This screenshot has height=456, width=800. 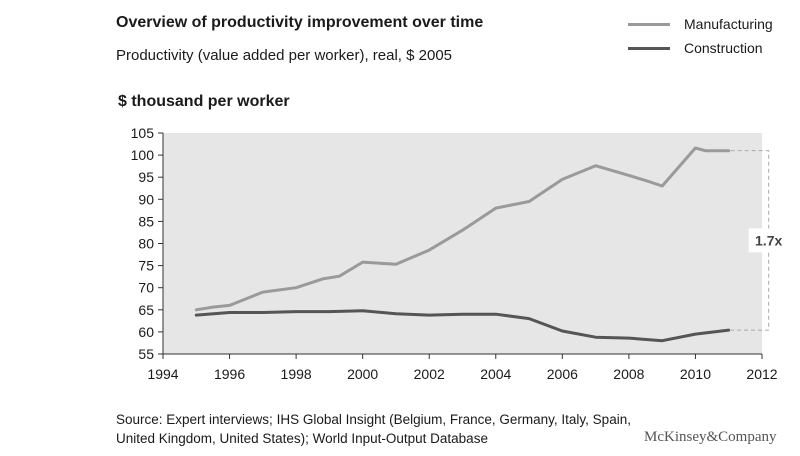 I want to click on y-tick-label: 100, so click(x=143, y=155).